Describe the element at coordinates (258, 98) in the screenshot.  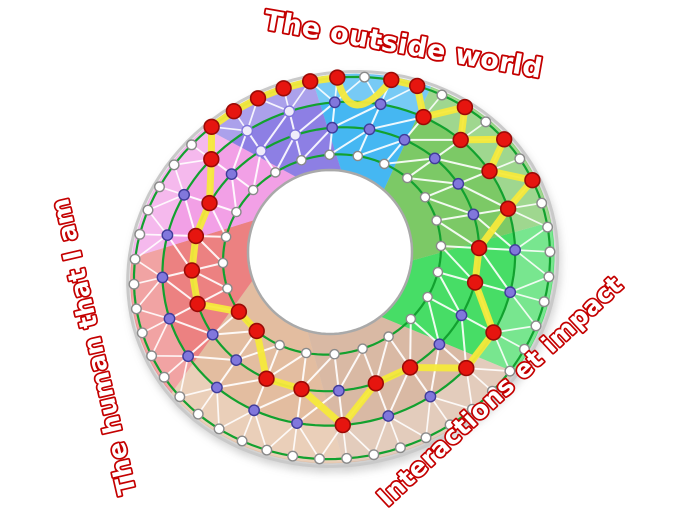
I see `node-red-O-262.5` at that location.